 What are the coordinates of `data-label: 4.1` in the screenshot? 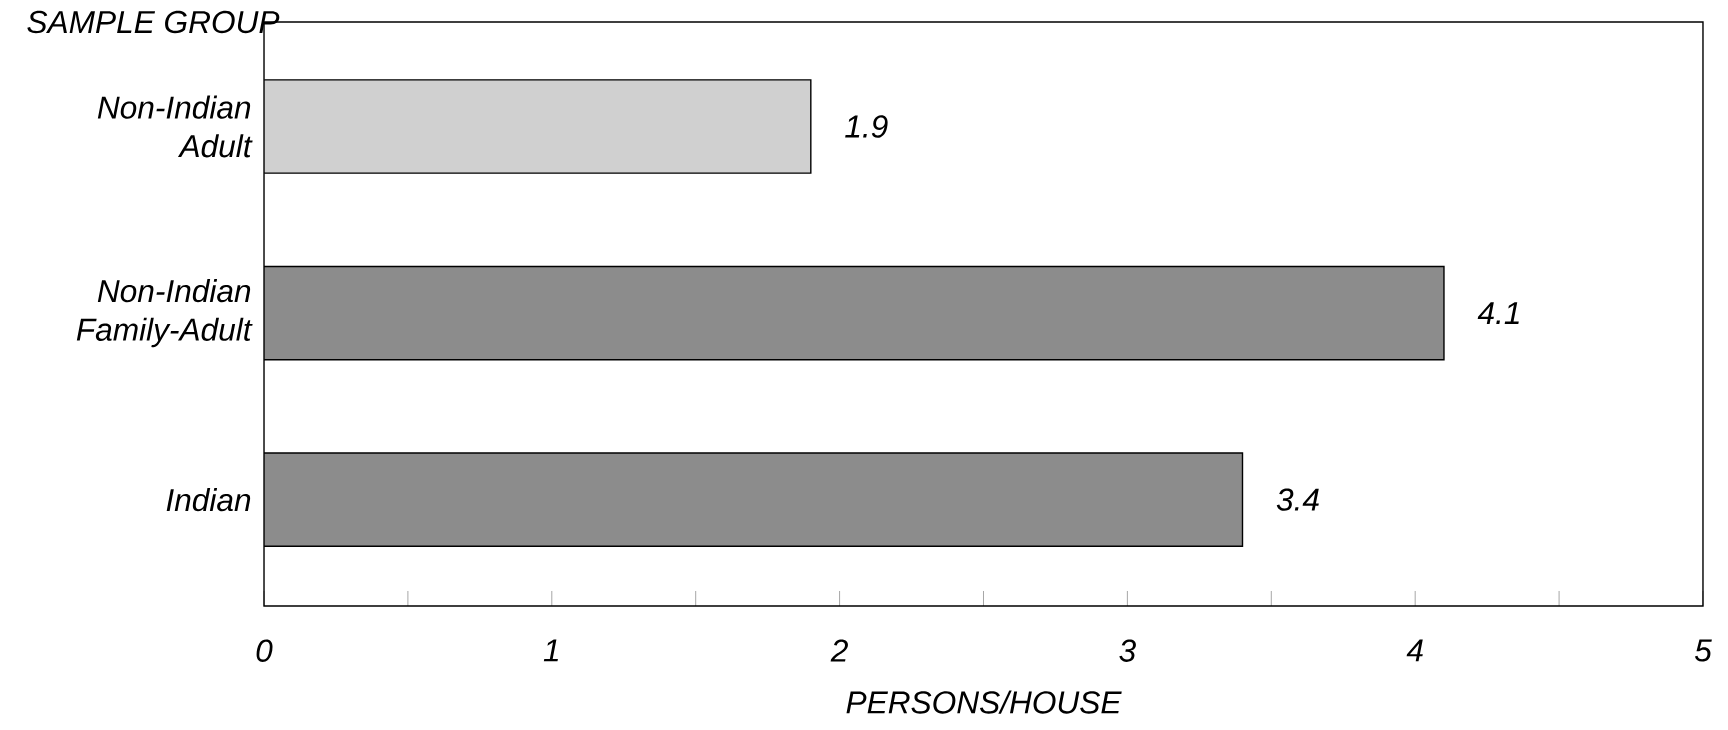 It's located at (1498, 313).